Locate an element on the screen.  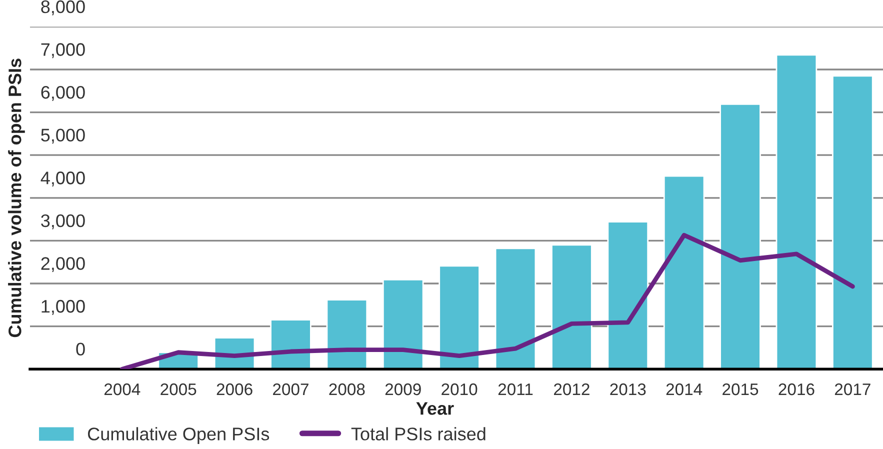
x-axis-title: Year is located at coordinates (435, 408).